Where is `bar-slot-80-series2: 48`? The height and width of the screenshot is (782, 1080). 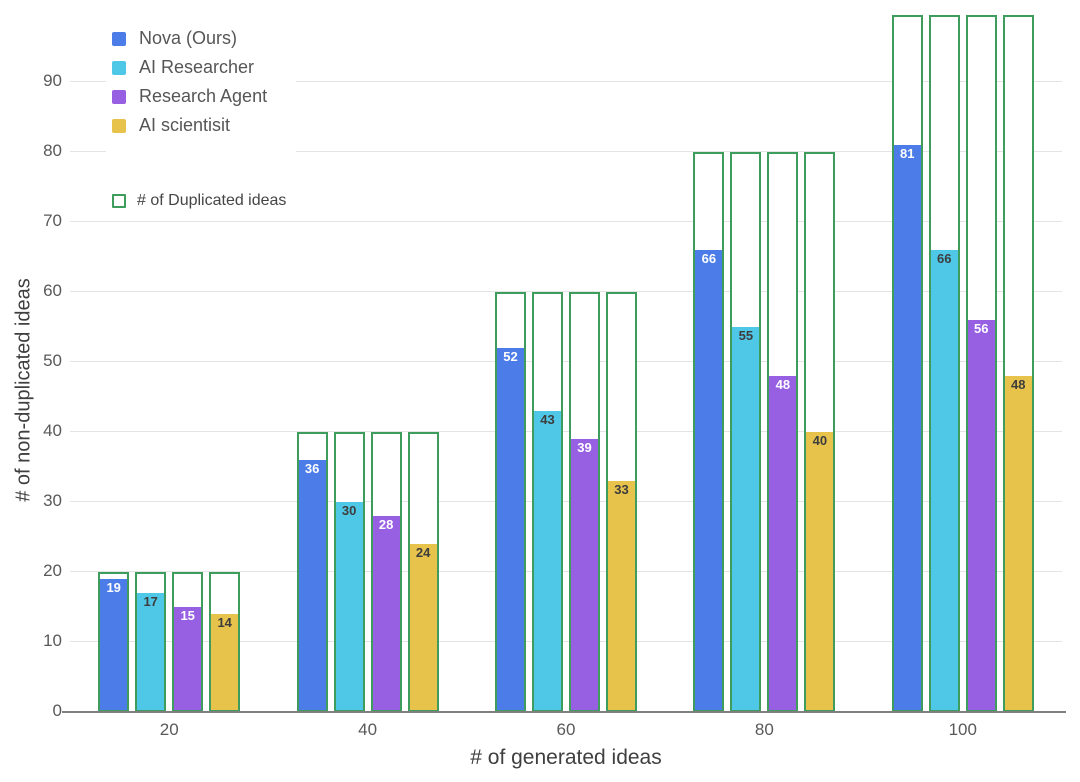
bar-slot-80-series2: 48 is located at coordinates (783, 363).